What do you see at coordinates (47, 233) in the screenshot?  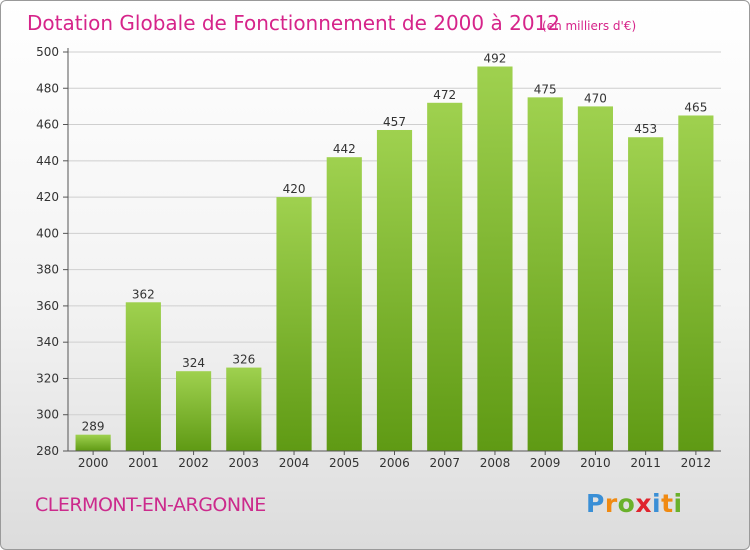 I see `y-tick-label: 400` at bounding box center [47, 233].